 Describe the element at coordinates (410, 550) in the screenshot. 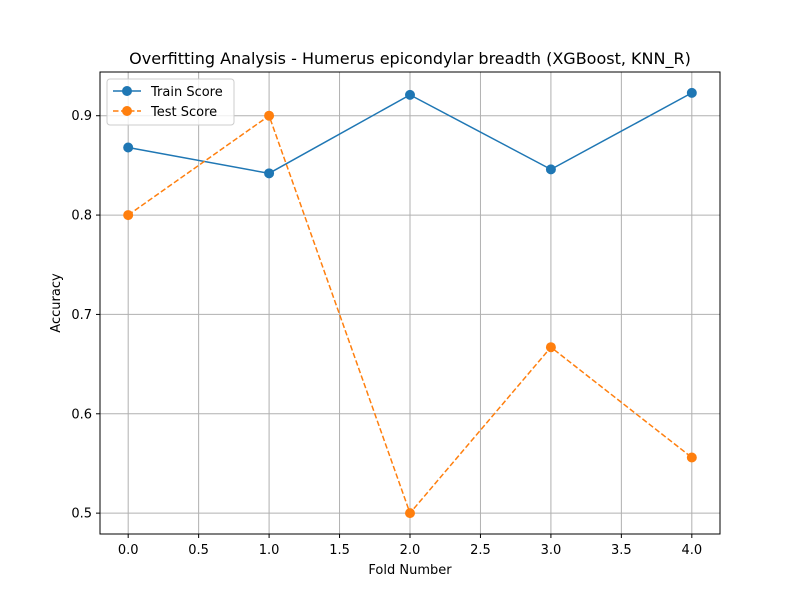

I see `x-tick-label: 2.0` at that location.